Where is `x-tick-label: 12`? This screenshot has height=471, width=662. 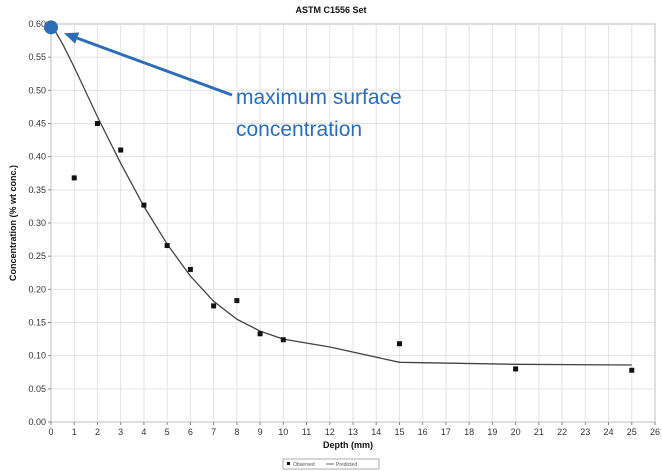 x-tick-label: 12 is located at coordinates (330, 432).